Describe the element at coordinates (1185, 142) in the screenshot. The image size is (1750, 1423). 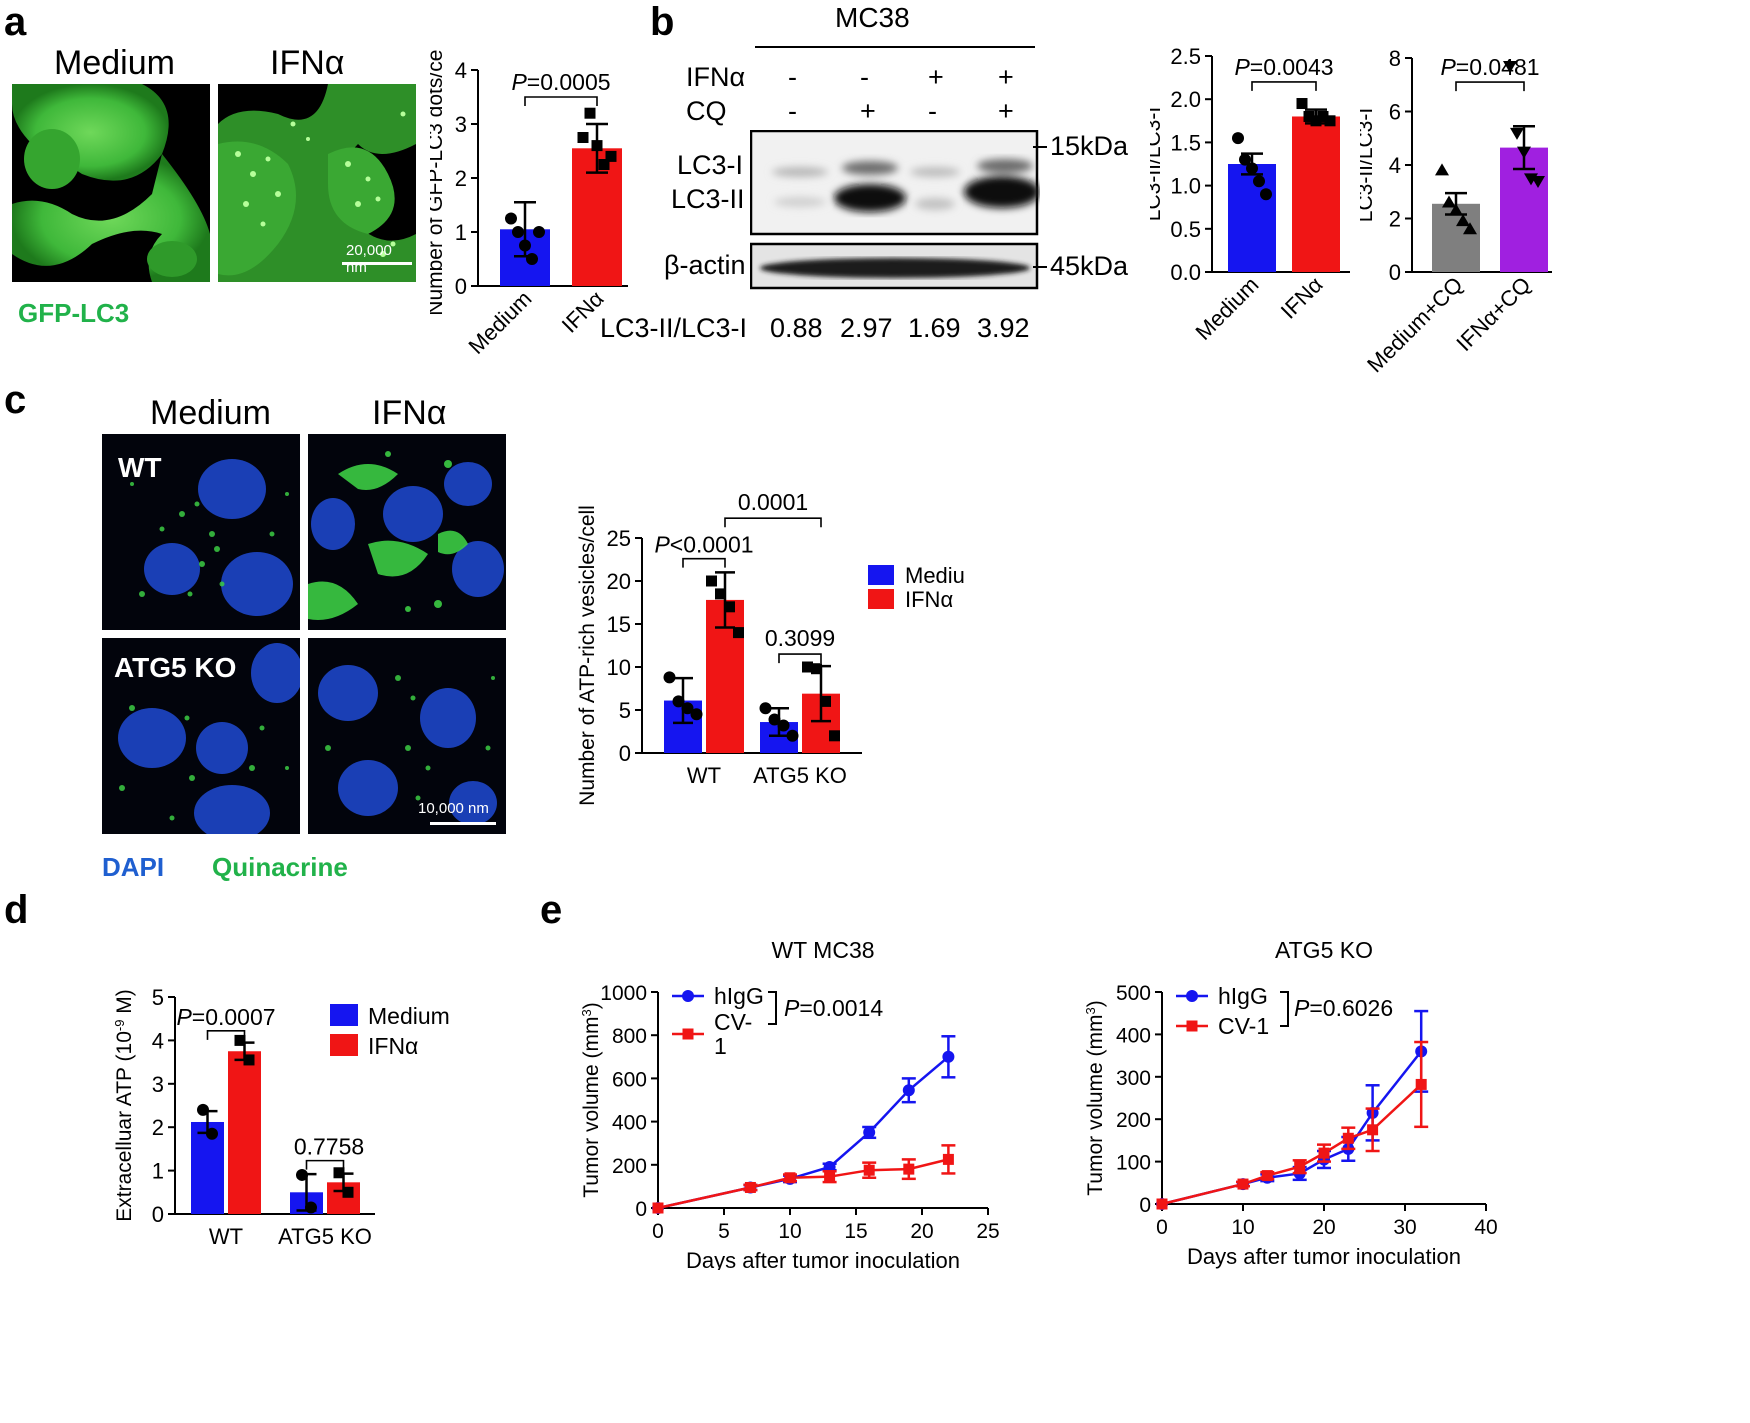
I see `b1-ytick-label: 1.5` at that location.